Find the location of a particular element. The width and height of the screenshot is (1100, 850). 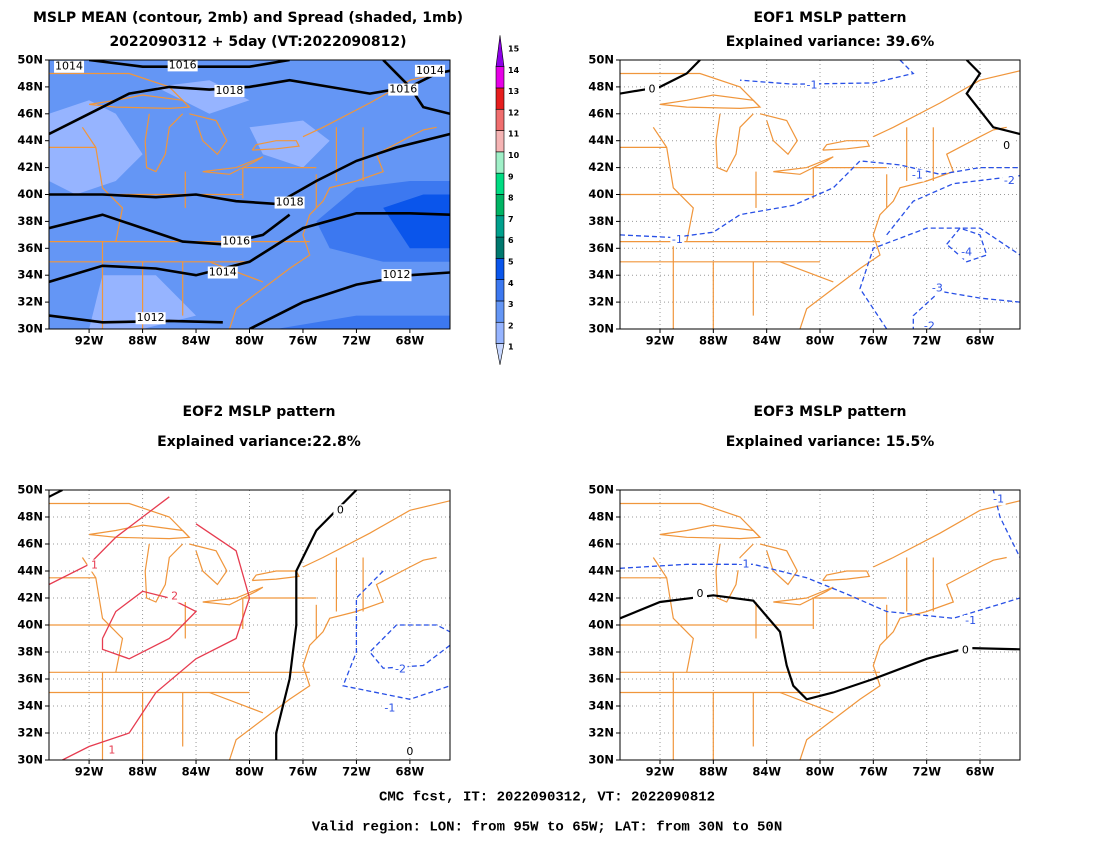

x-tick-label: 68W is located at coordinates (410, 772).